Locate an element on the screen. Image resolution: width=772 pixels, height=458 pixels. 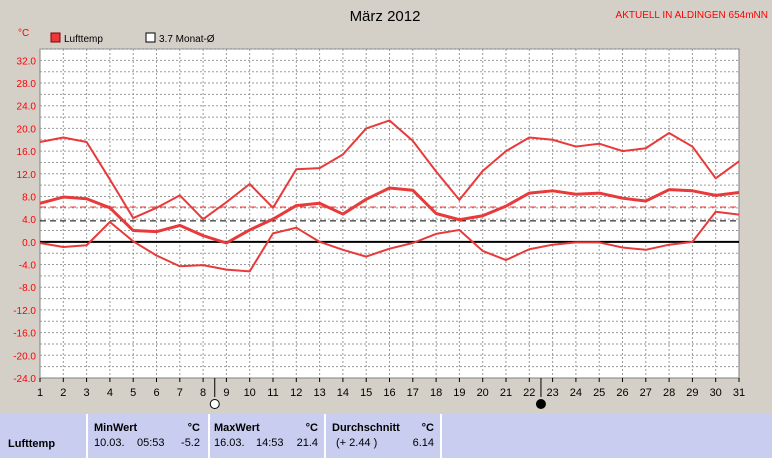
x-tick-label: 15 is located at coordinates (366, 393).